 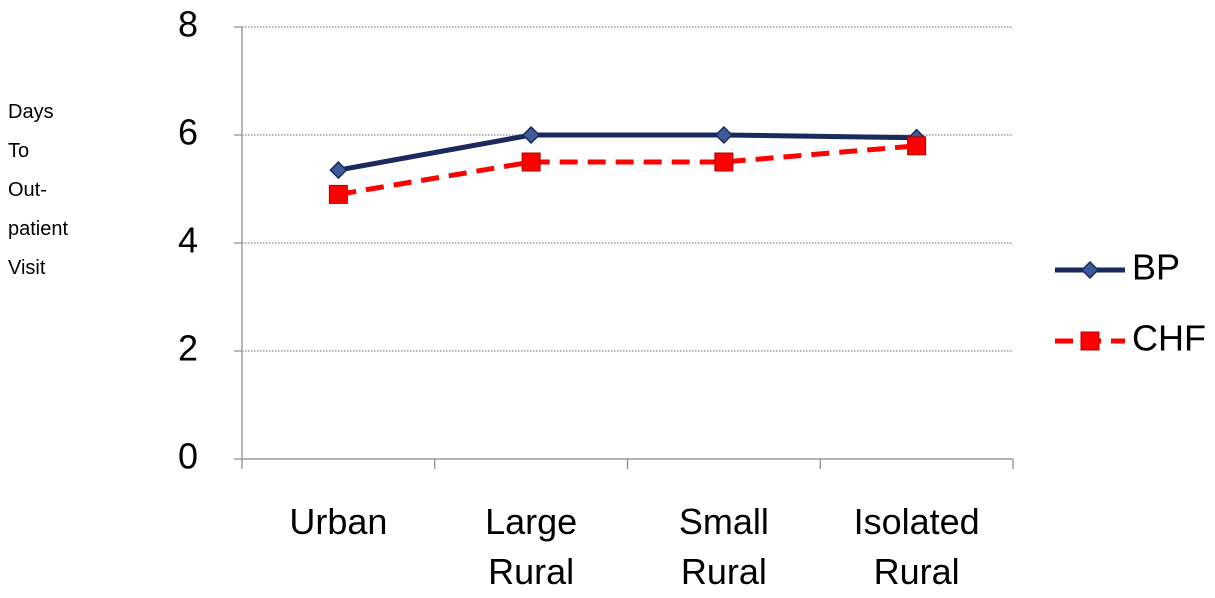 I want to click on x-tick-label: Isolated Rural, so click(x=916, y=546).